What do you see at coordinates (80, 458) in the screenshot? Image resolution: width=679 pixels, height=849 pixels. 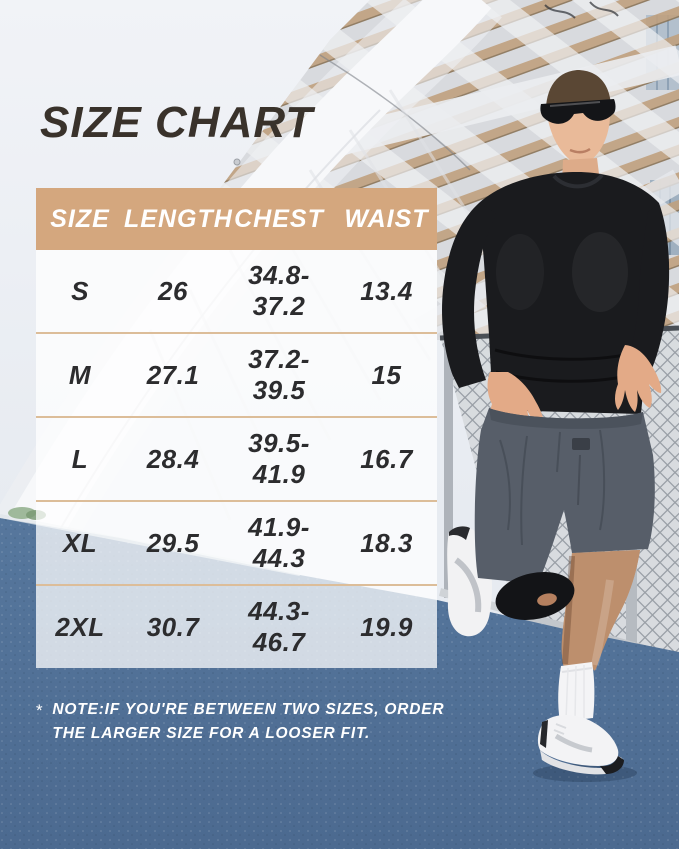 I see `cell-size: L` at bounding box center [80, 458].